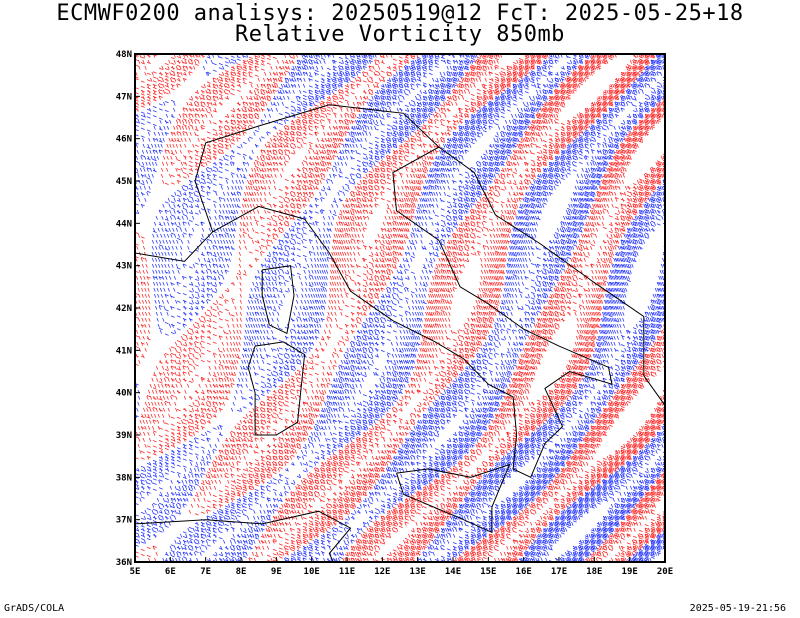 This screenshot has height=618, width=800. I want to click on lat-tick-label: 39N, so click(124, 436).